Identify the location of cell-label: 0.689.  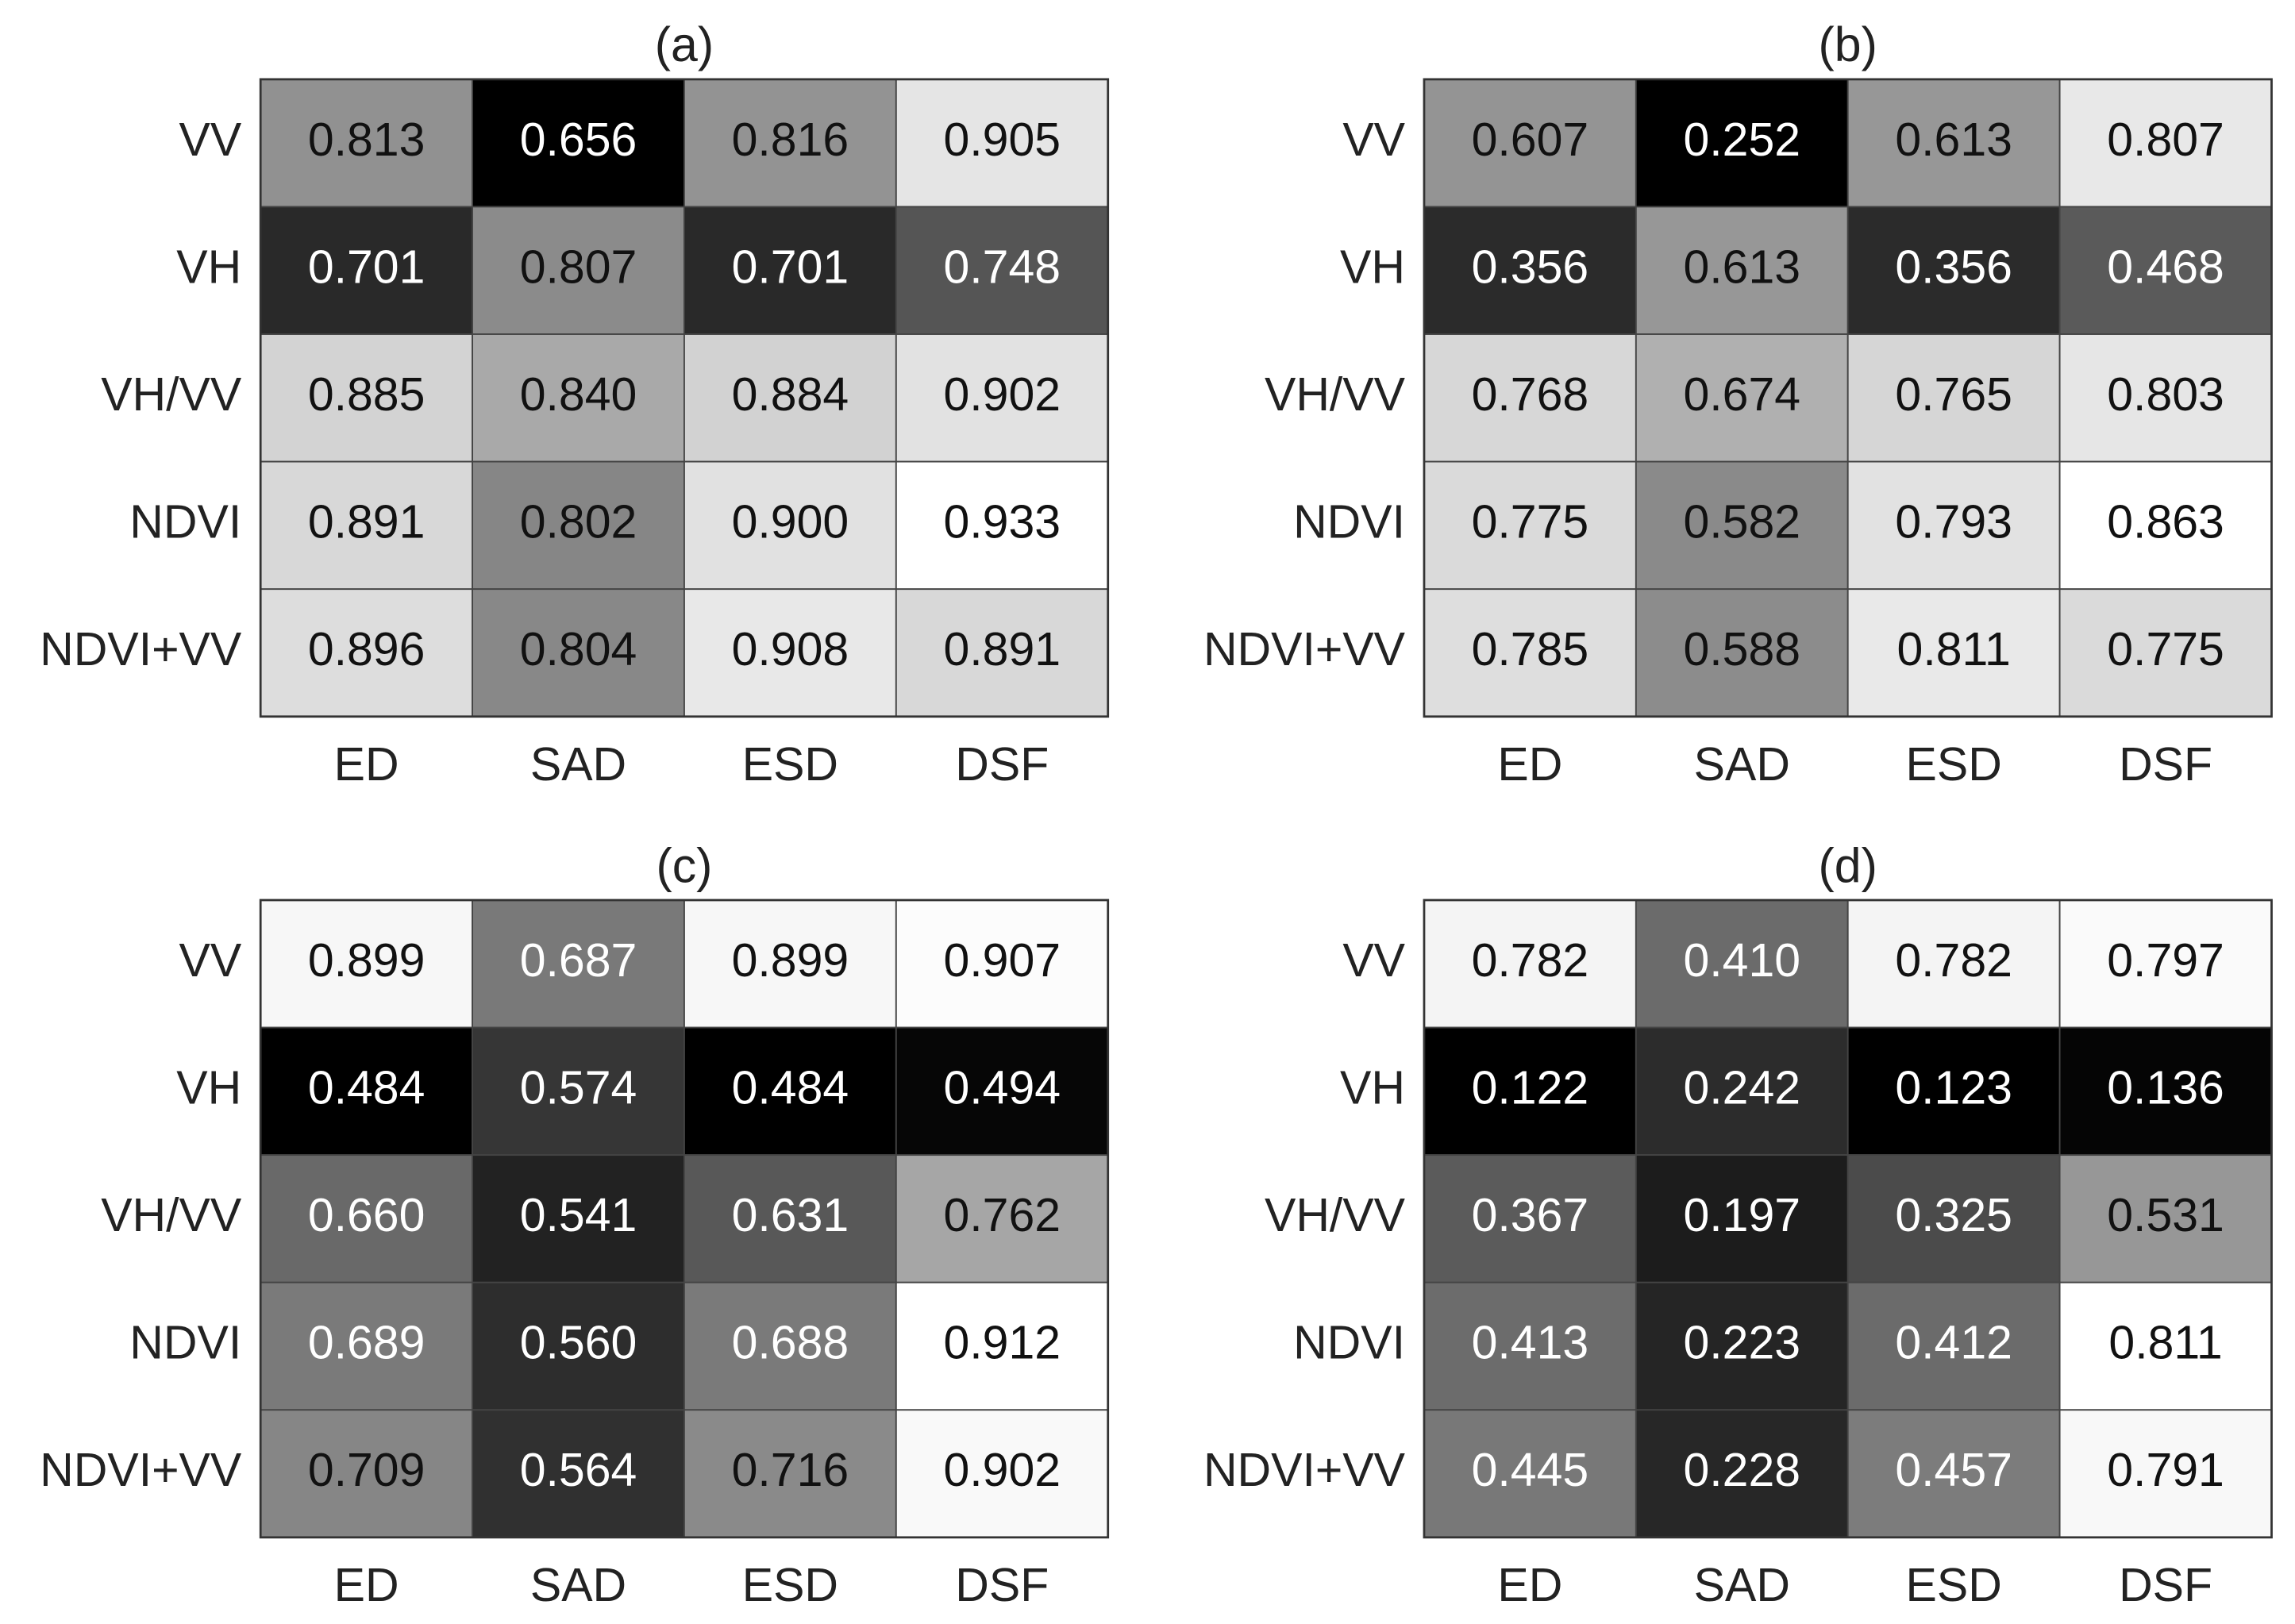
(366, 1343).